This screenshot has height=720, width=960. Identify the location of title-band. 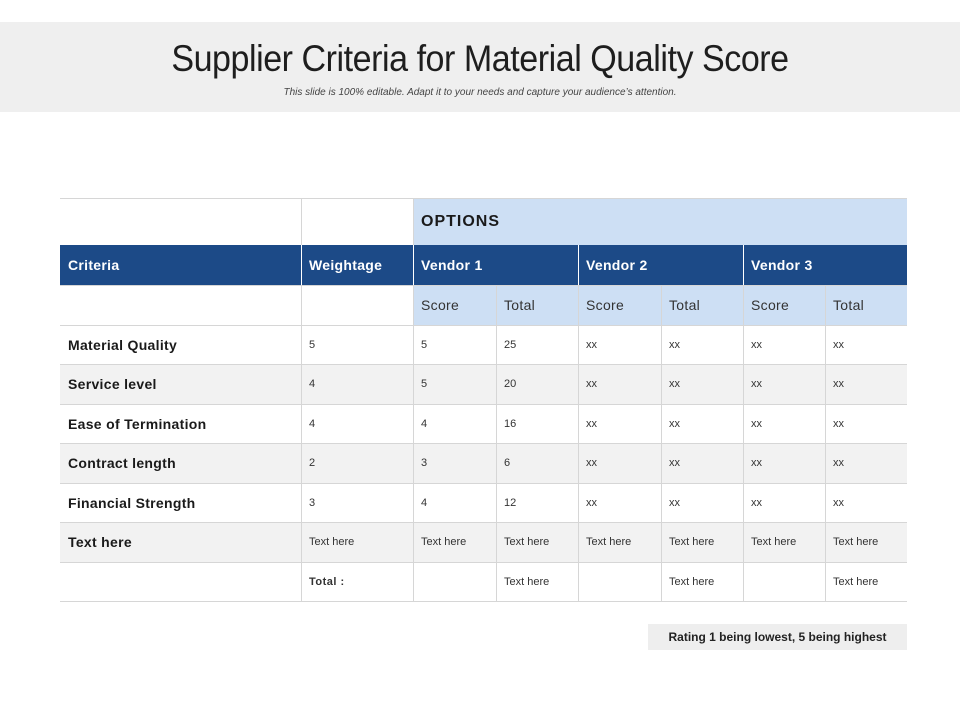
(480, 67).